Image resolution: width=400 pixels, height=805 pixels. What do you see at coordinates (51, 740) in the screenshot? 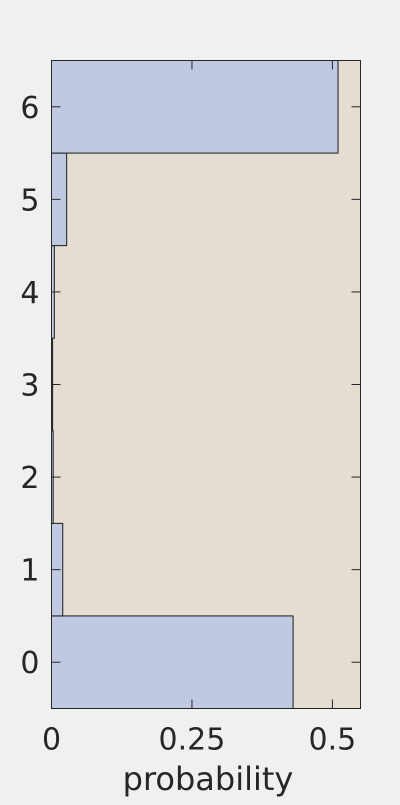
I see `x-tick-label-0: 0` at bounding box center [51, 740].